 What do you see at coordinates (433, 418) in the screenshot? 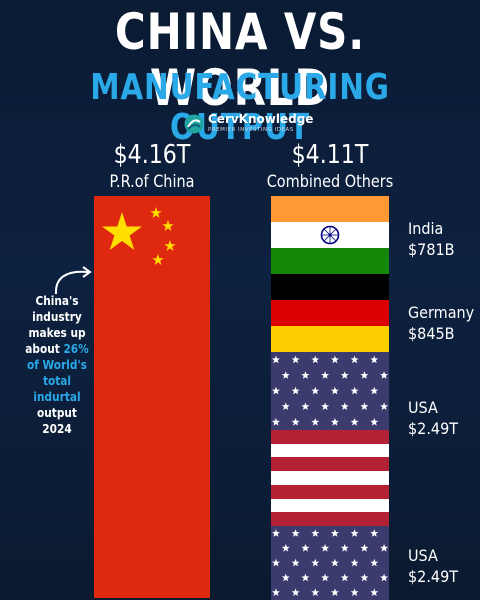
I see `country-label-usa-1: USA $2.49T` at bounding box center [433, 418].